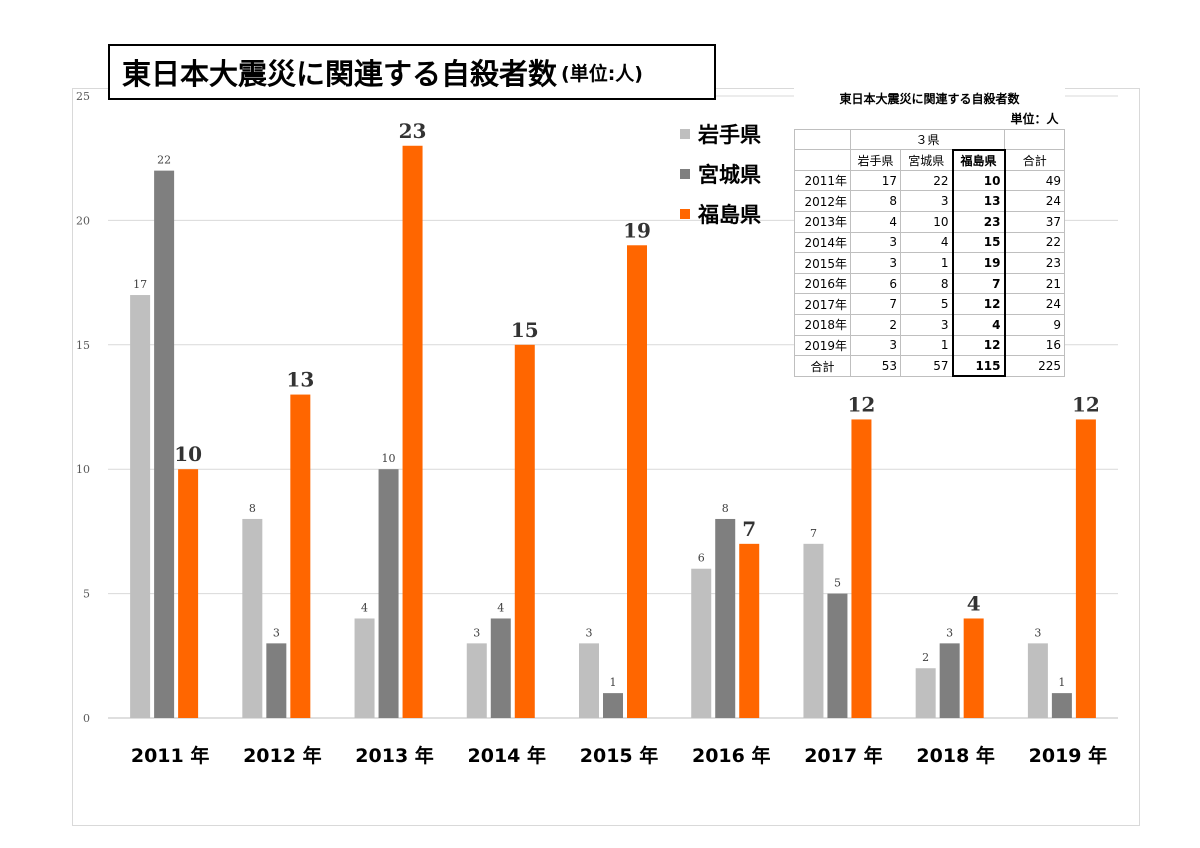 The image size is (1200, 848). I want to click on table-total-sum: 225, so click(1034, 366).